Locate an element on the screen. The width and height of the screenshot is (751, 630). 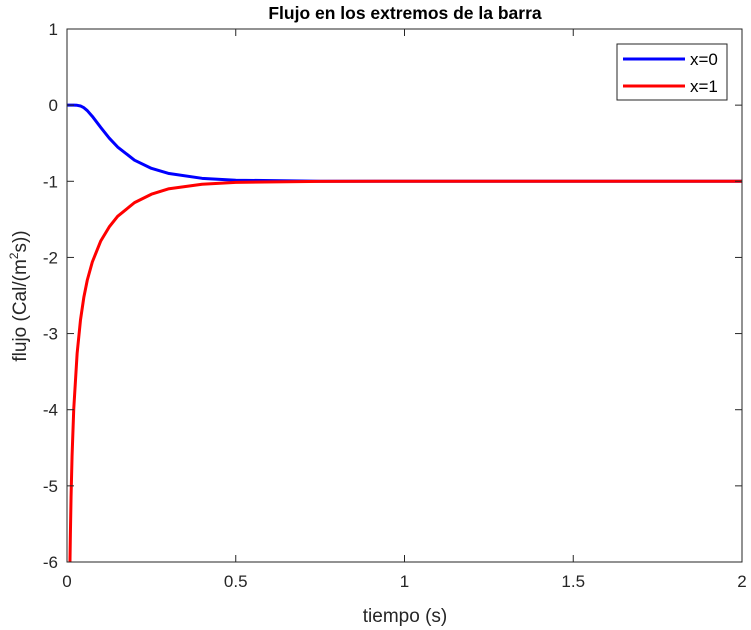
y-tick-label: 0 is located at coordinates (53, 105).